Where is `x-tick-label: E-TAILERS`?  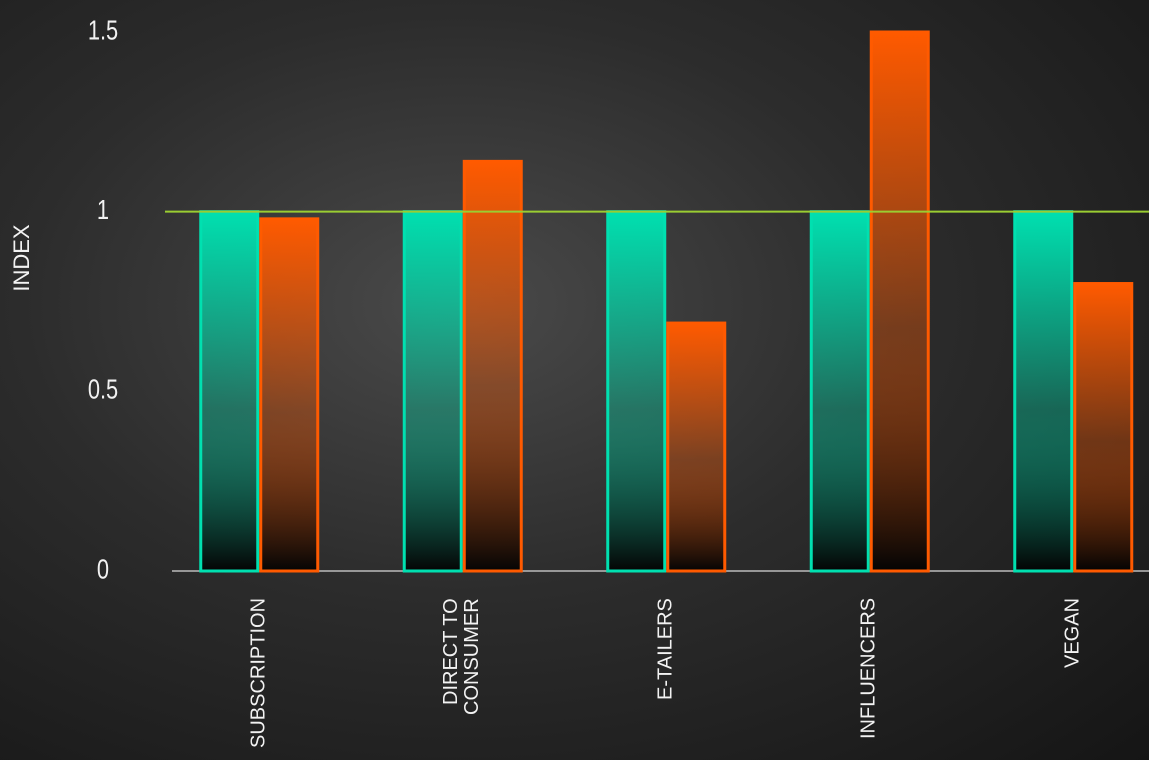
x-tick-label: E-TAILERS is located at coordinates (665, 649).